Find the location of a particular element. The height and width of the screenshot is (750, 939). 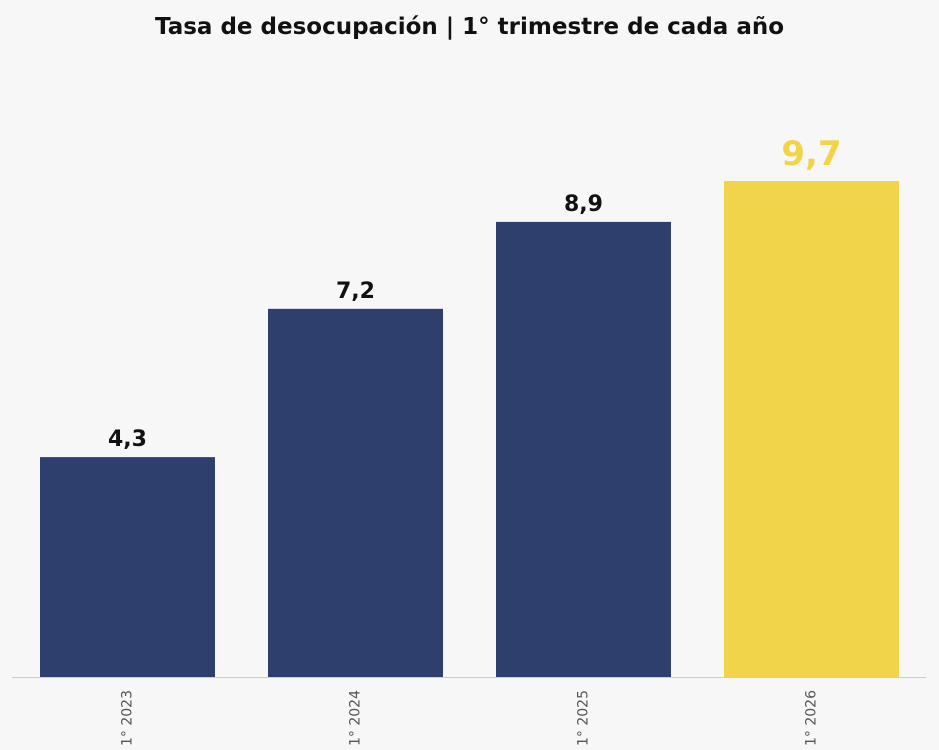

bar-value-label-4: 9,7 is located at coordinates (811, 154).